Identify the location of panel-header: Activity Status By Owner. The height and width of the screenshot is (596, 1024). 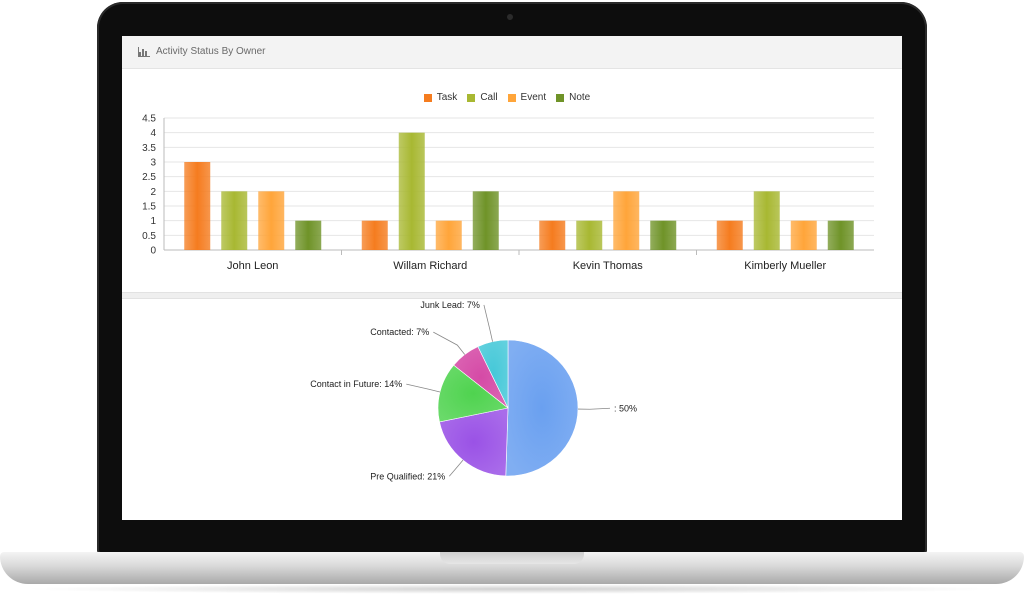
(512, 52).